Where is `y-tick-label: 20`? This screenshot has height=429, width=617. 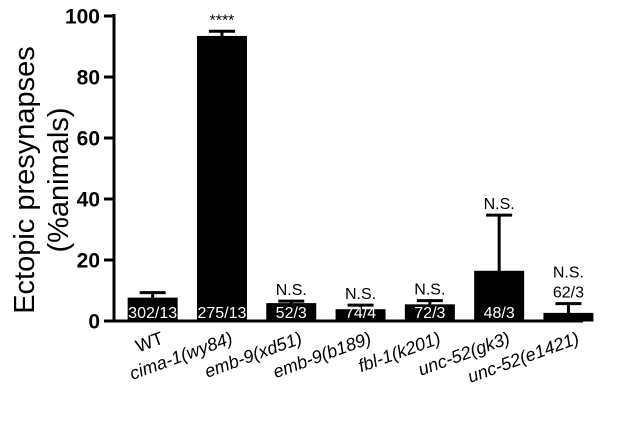 y-tick-label: 20 is located at coordinates (88, 261).